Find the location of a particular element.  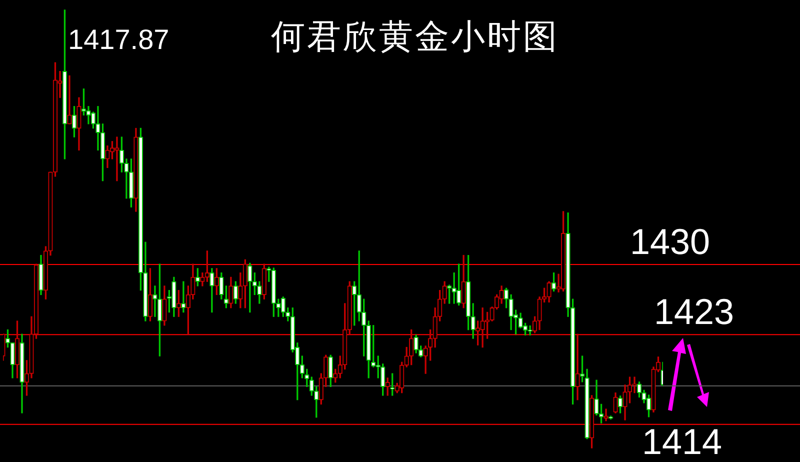

chart-title: 何君欣黄金小时图 is located at coordinates (415, 37).